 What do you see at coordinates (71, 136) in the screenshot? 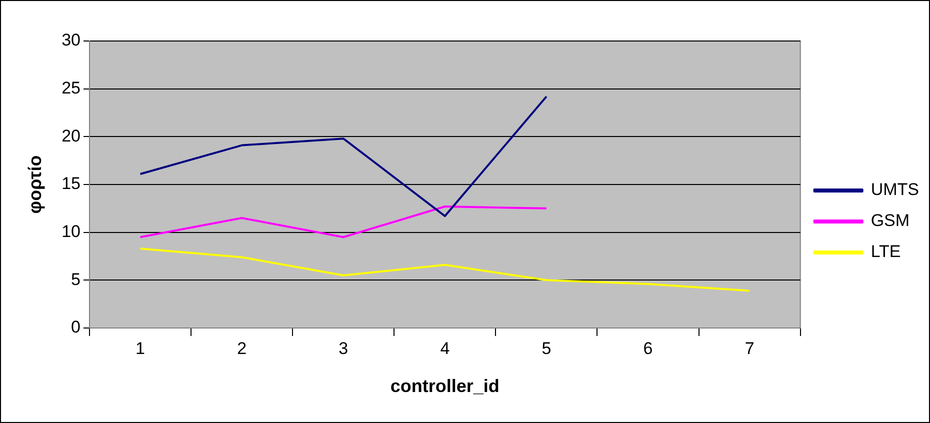
I see `y-tick-label: 20` at bounding box center [71, 136].